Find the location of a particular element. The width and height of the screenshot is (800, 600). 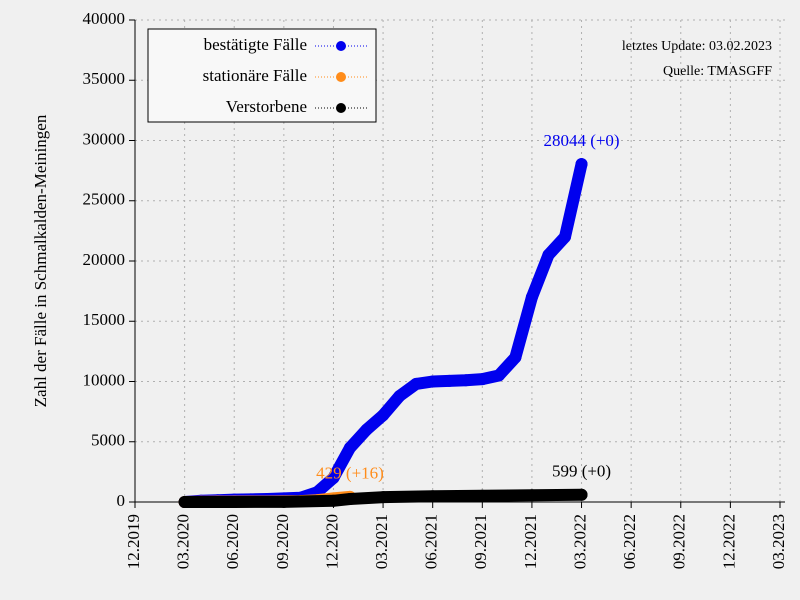

data-label: 429 (+16) is located at coordinates (350, 473).